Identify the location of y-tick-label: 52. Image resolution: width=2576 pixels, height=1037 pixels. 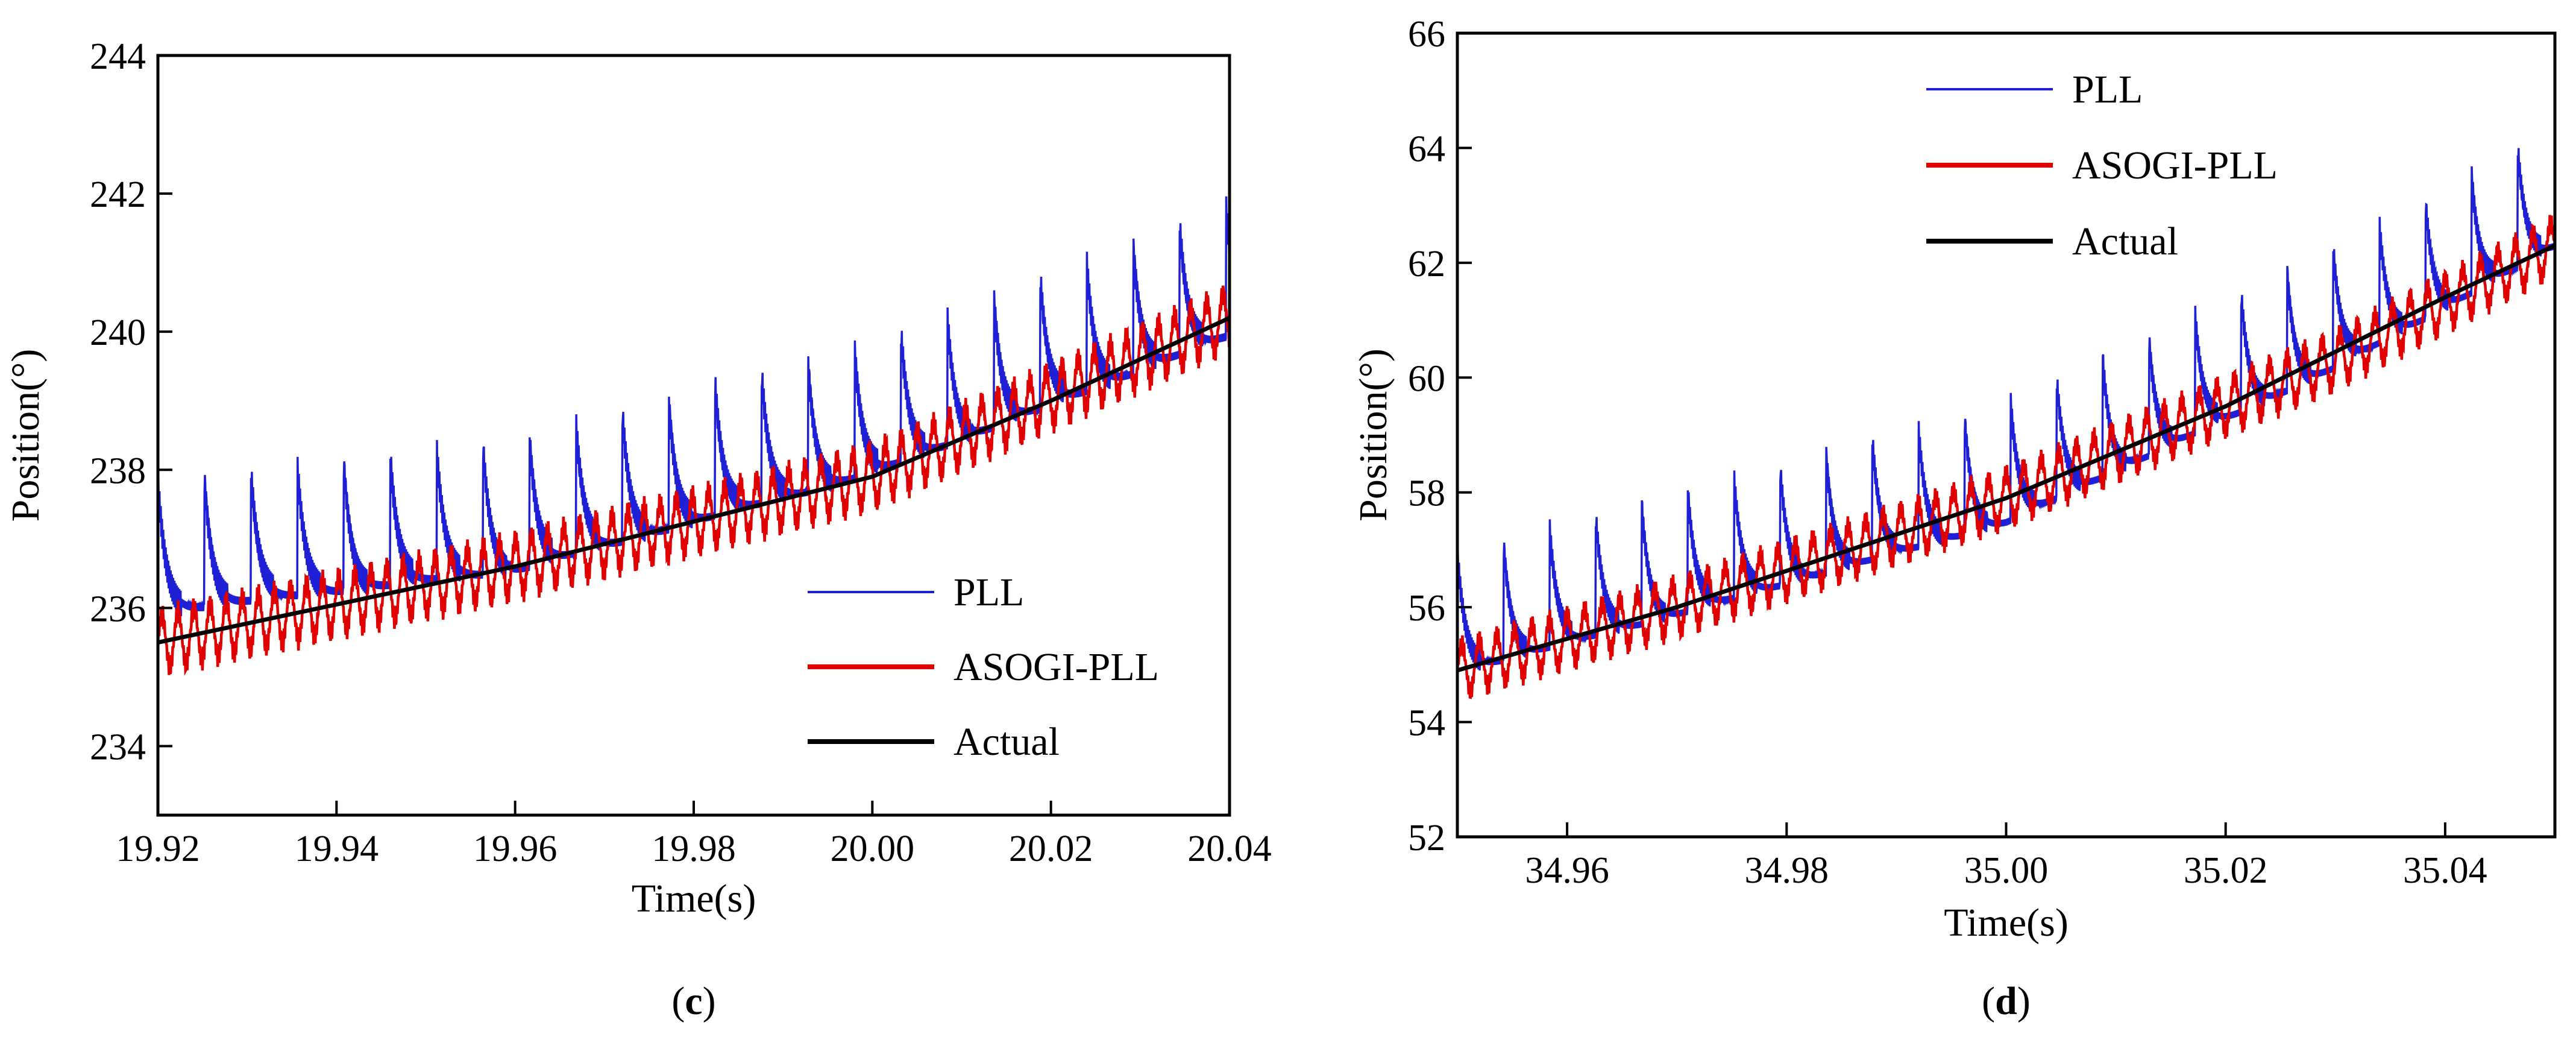
(1426, 838).